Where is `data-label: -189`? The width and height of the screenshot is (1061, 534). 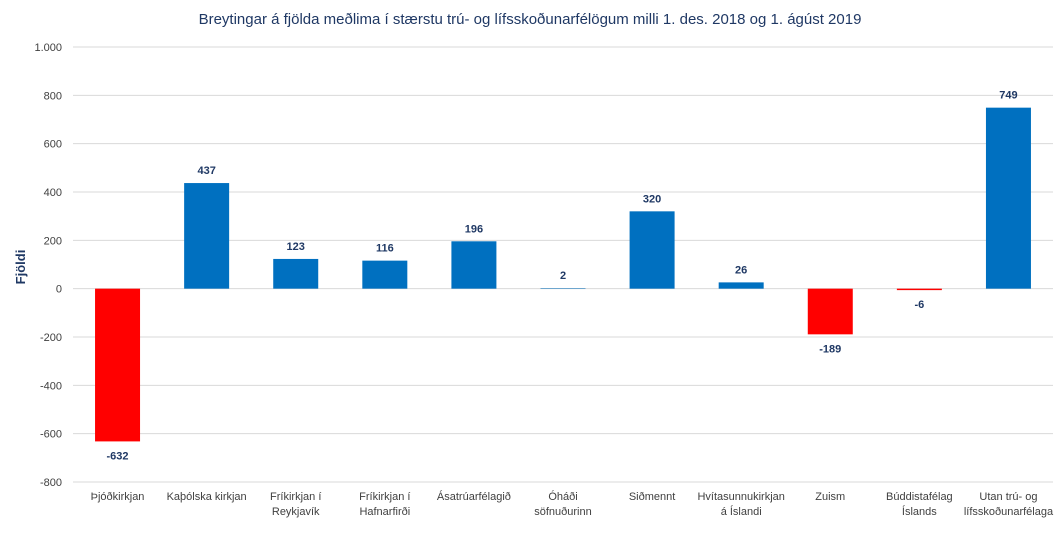 data-label: -189 is located at coordinates (830, 349).